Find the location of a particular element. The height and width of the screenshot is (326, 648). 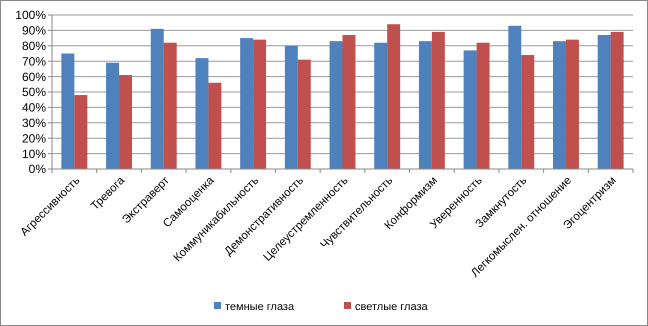

y-tick-label: 20% is located at coordinates (34, 138).